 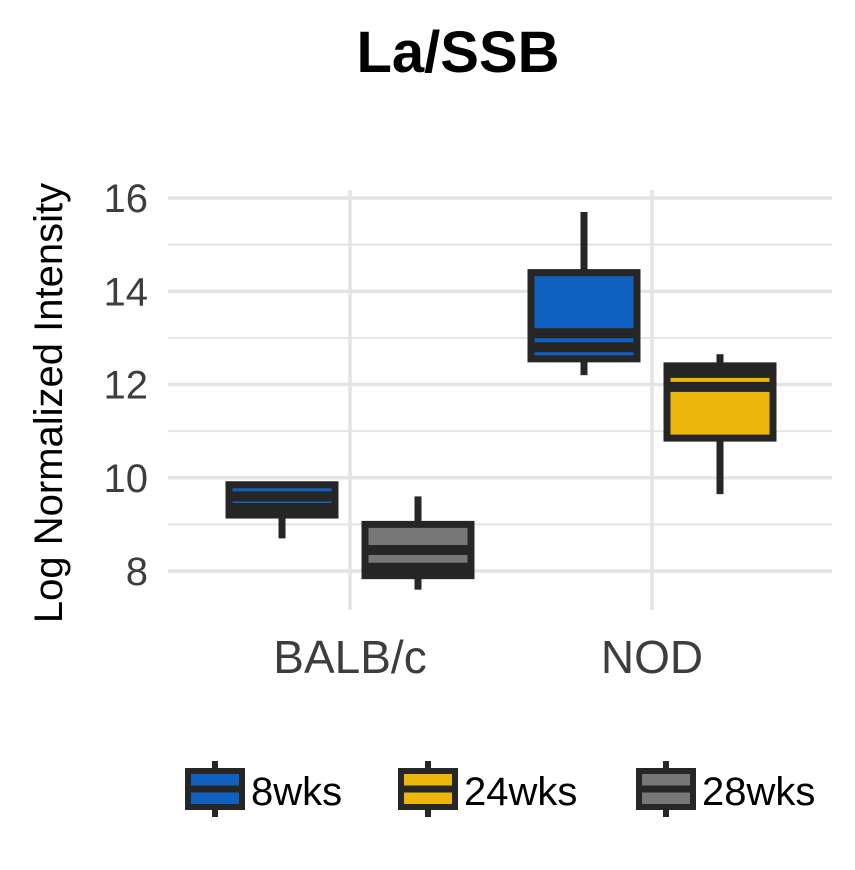 I want to click on box-NOD-8wks, so click(x=584, y=293).